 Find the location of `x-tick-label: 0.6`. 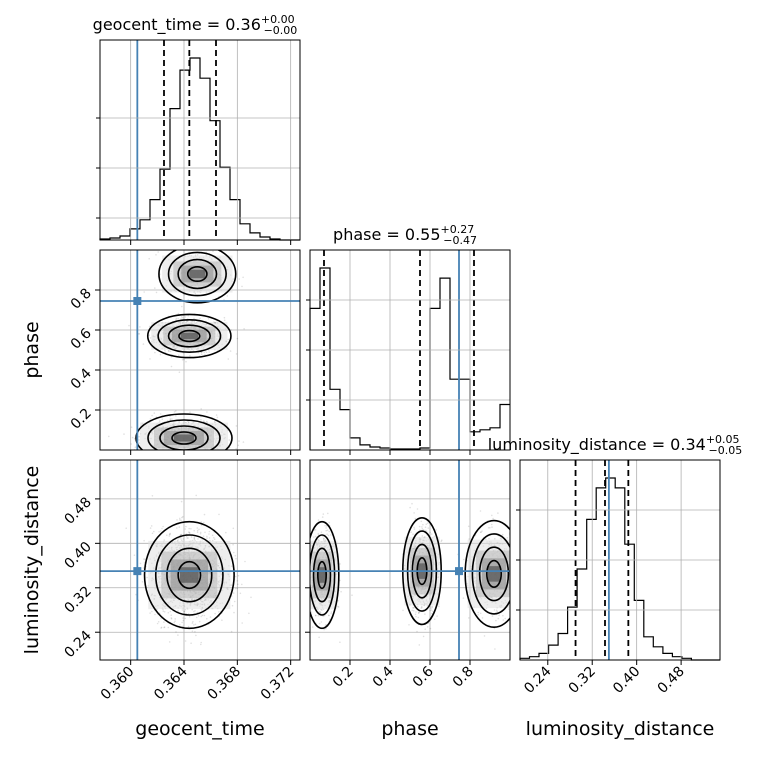

x-tick-label: 0.6 is located at coordinates (423, 676).